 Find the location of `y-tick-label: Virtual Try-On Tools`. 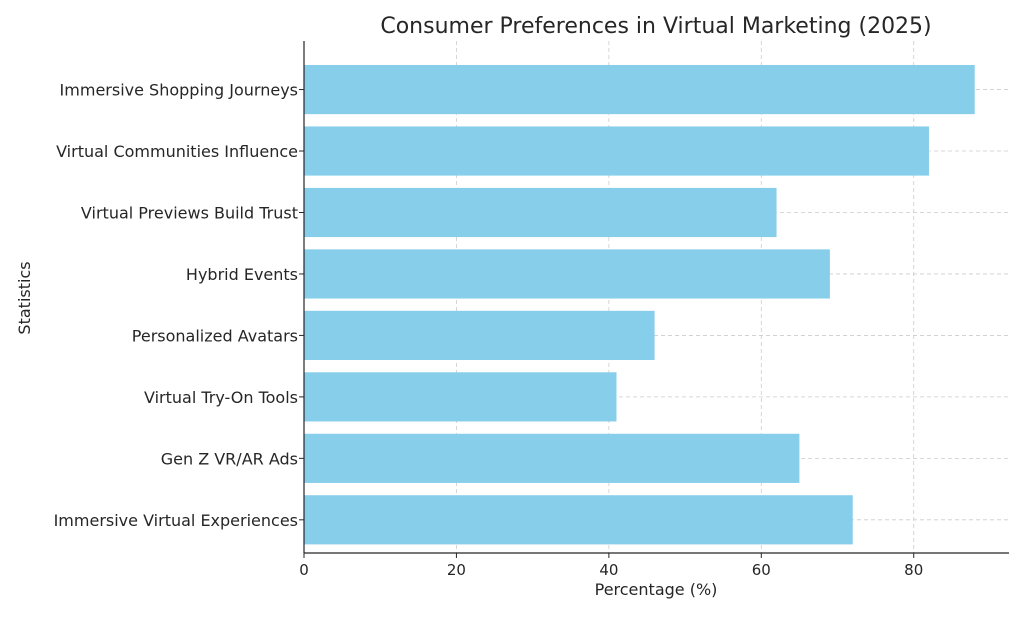

y-tick-label: Virtual Try-On Tools is located at coordinates (221, 397).